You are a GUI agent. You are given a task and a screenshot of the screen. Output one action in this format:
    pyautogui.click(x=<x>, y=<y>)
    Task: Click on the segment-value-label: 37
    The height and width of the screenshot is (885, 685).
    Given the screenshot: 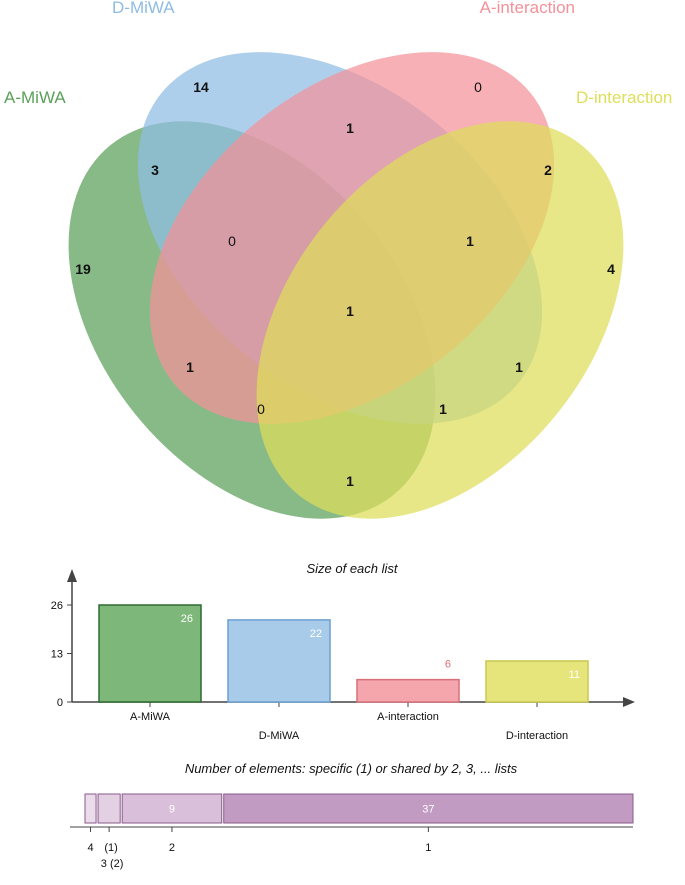 What is the action you would take?
    pyautogui.click(x=428, y=810)
    